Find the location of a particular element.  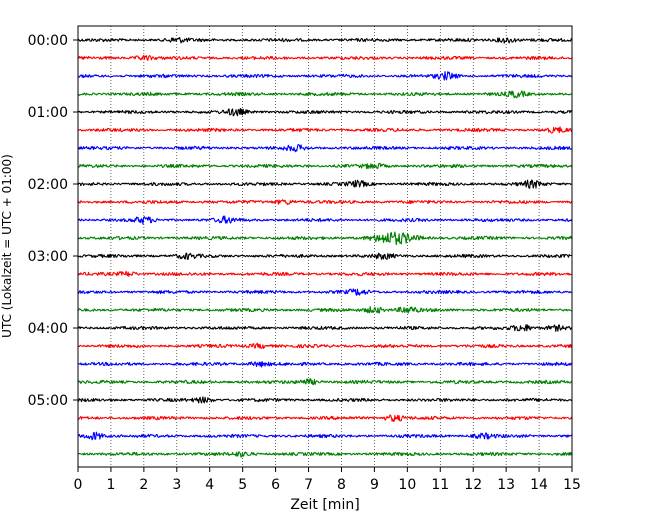

x-tick-label: 3 is located at coordinates (176, 485).